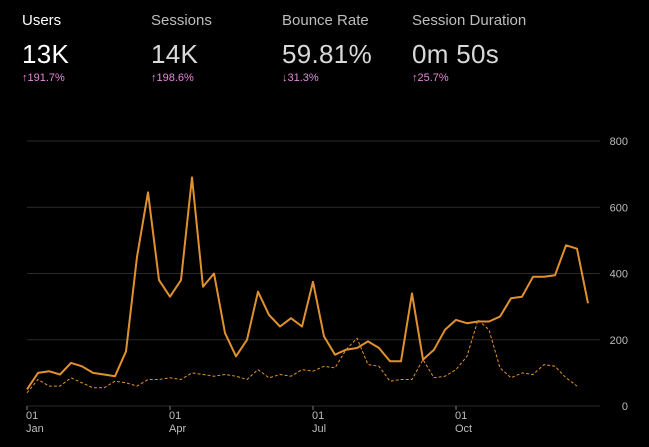  I want to click on metric-users: Users 13K ↑191.7%, so click(45, 48).